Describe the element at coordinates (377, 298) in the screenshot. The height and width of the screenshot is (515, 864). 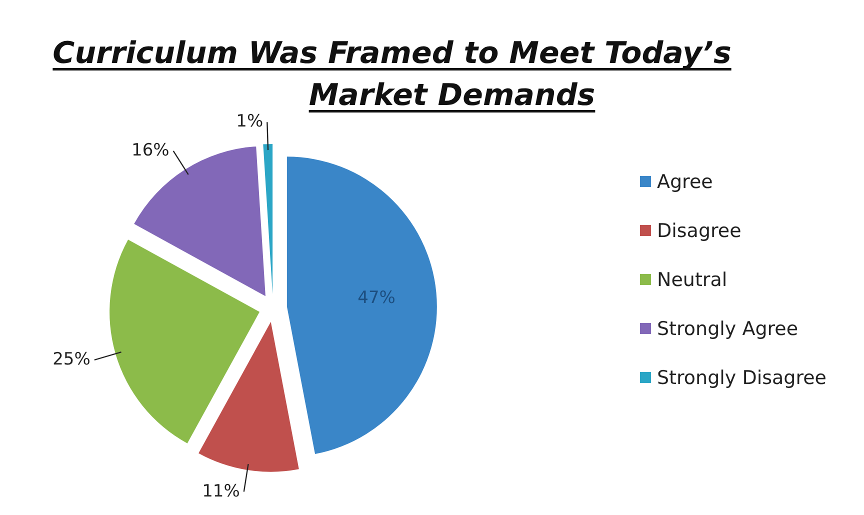
I see `data-label: 47%` at that location.